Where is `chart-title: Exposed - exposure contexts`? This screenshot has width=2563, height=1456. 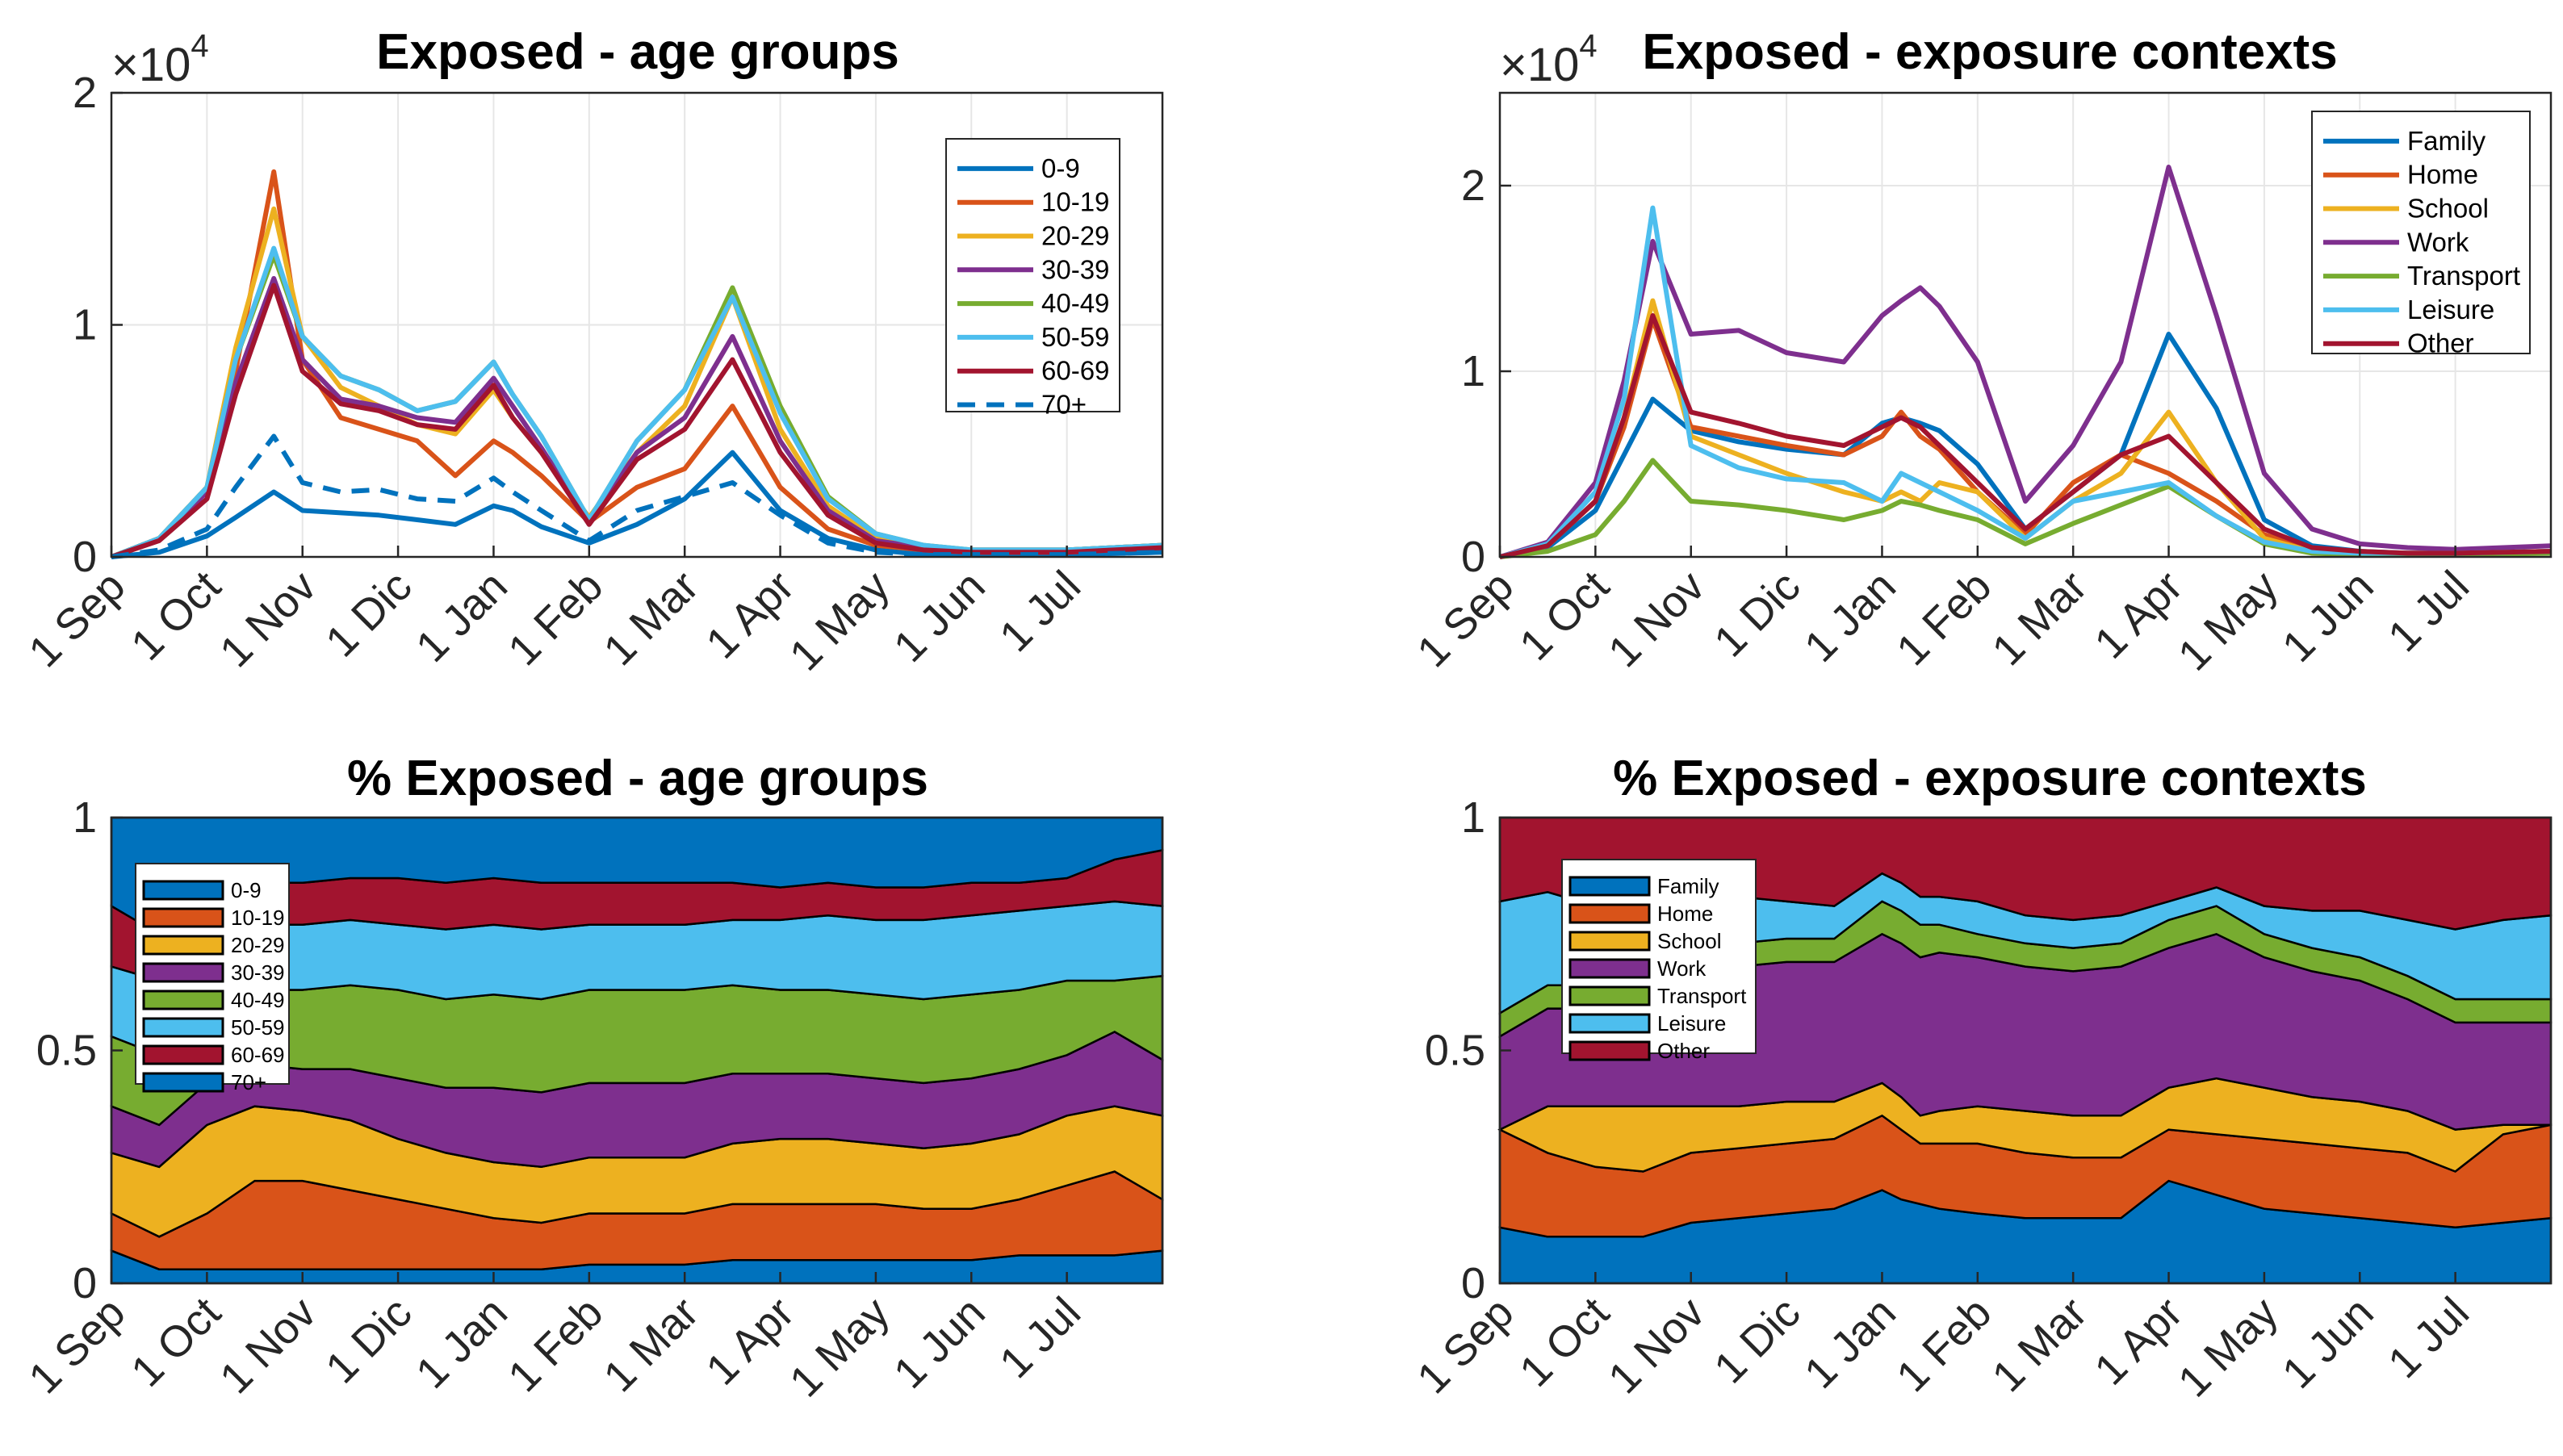 chart-title: Exposed - exposure contexts is located at coordinates (1990, 52).